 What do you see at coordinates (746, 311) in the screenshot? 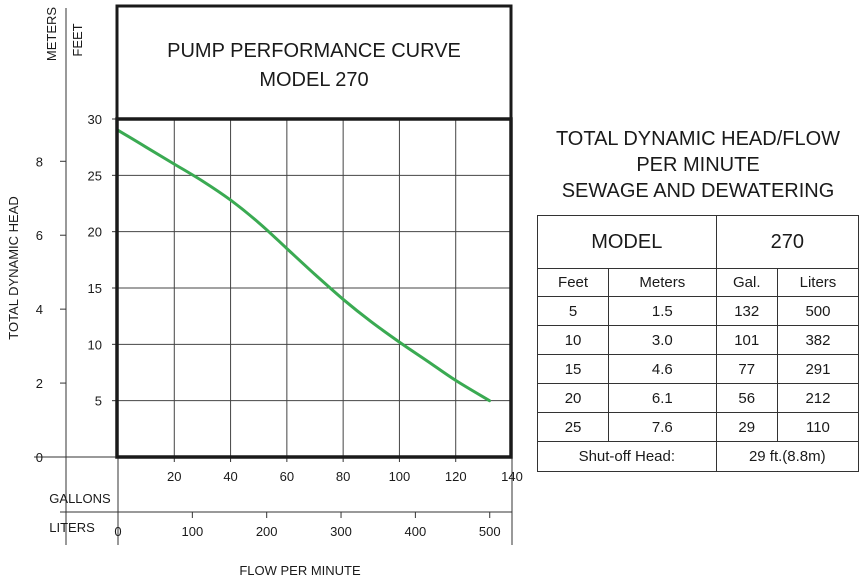
I see `table-cell: 132` at bounding box center [746, 311].